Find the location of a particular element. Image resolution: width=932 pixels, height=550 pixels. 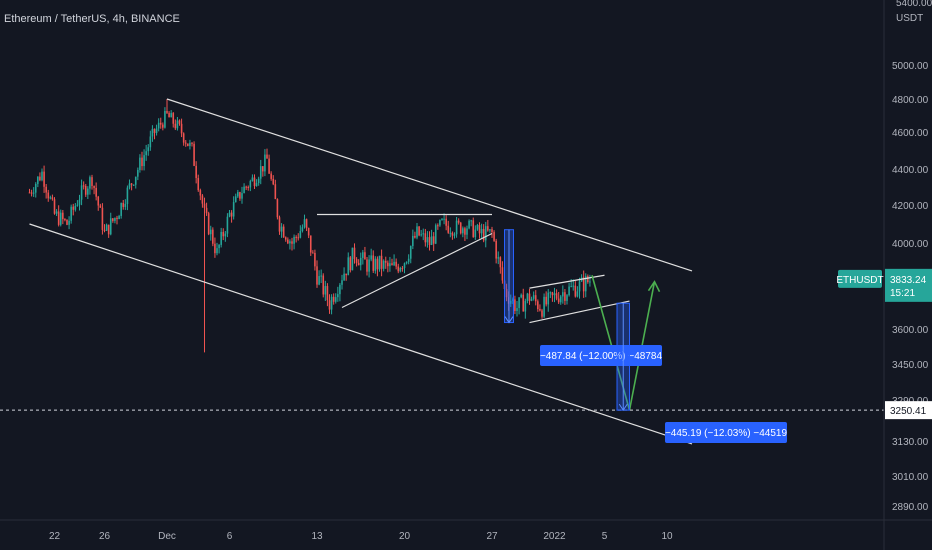

y-tick-label: 5400.00 is located at coordinates (914, 4).